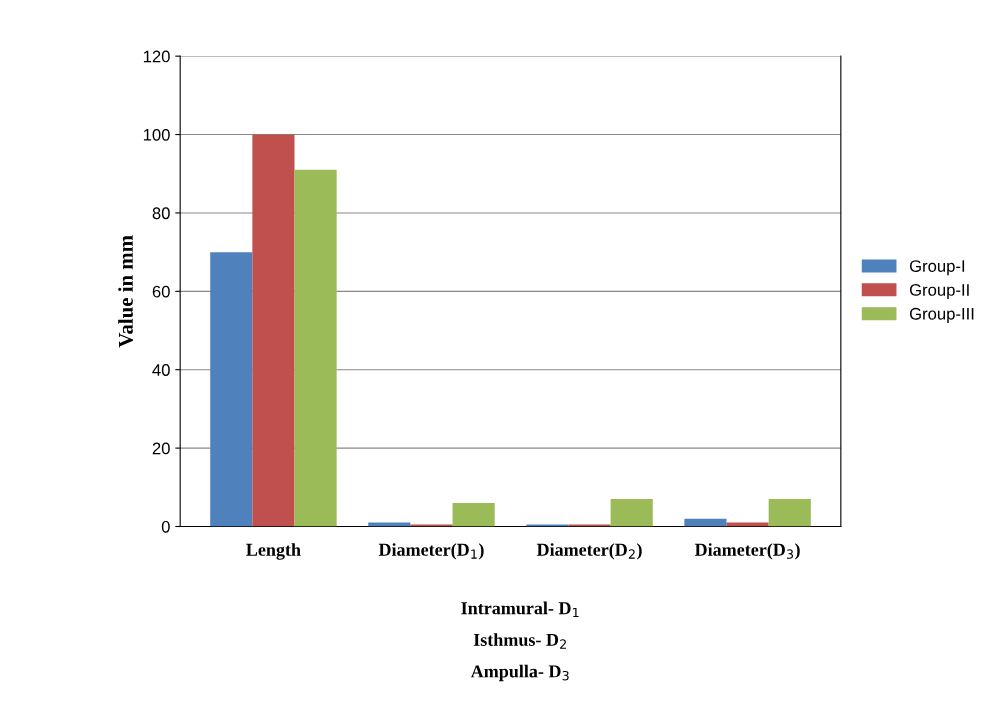 This screenshot has width=1001, height=702. I want to click on x-tick-label: Diameter(D$_{3}$), so click(747, 551).